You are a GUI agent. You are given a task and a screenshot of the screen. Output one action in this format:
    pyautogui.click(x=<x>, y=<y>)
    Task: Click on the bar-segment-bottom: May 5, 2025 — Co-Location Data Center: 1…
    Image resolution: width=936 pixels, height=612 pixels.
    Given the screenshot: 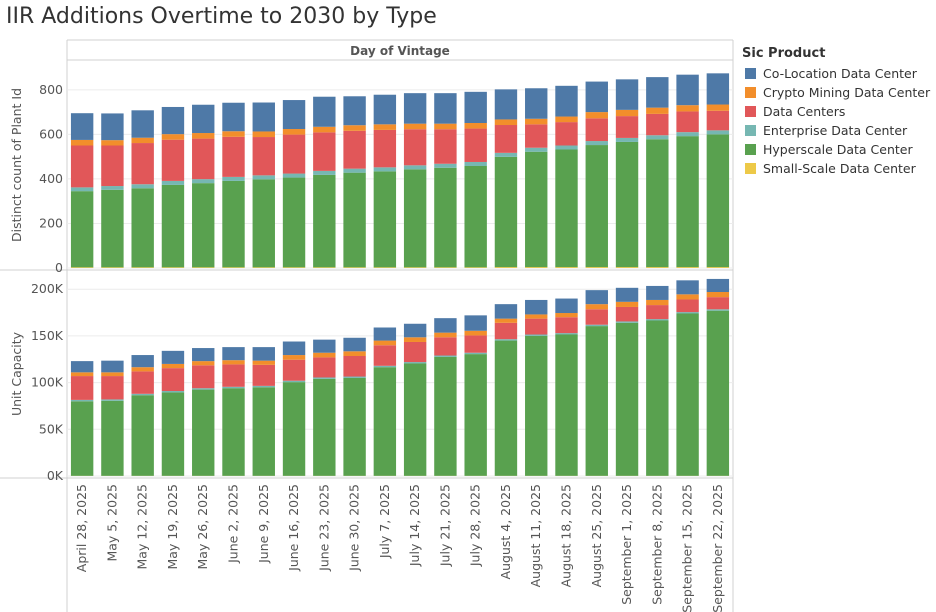 What is the action you would take?
    pyautogui.click(x=112, y=366)
    